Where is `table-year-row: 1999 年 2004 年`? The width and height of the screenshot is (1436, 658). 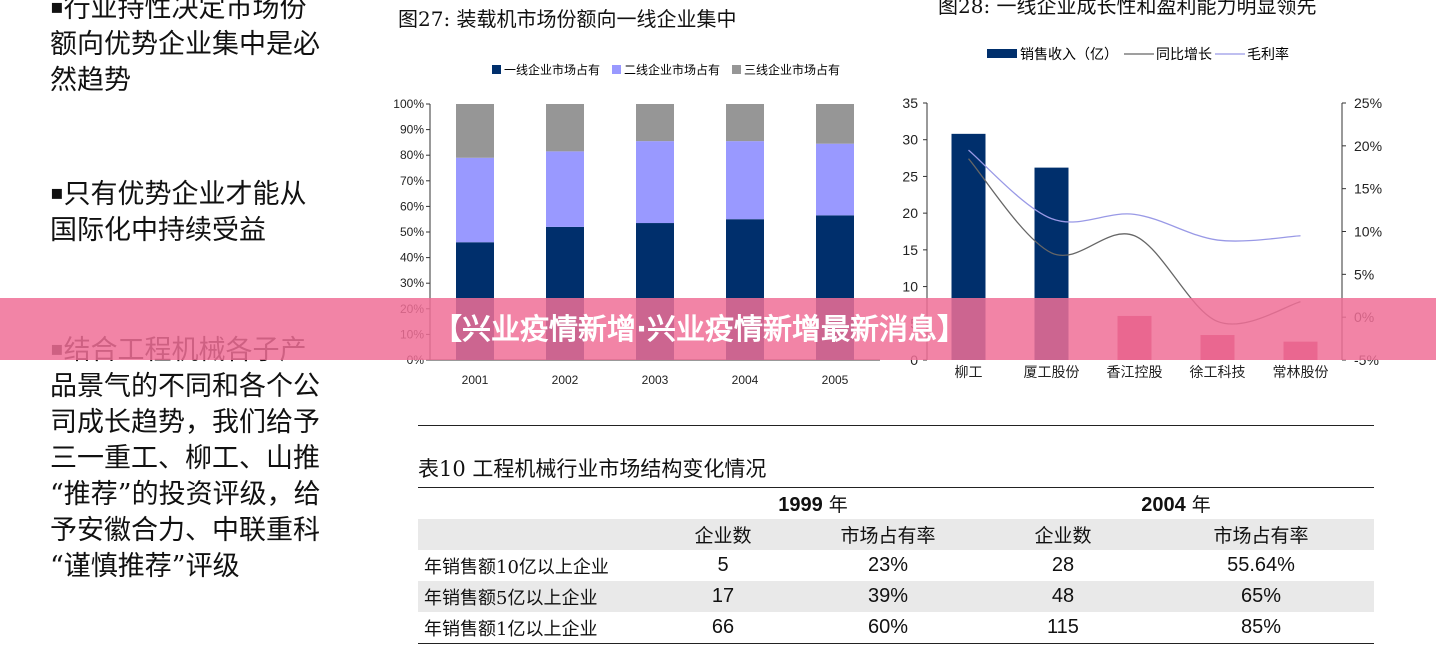 table-year-row: 1999 年 2004 年 is located at coordinates (896, 503).